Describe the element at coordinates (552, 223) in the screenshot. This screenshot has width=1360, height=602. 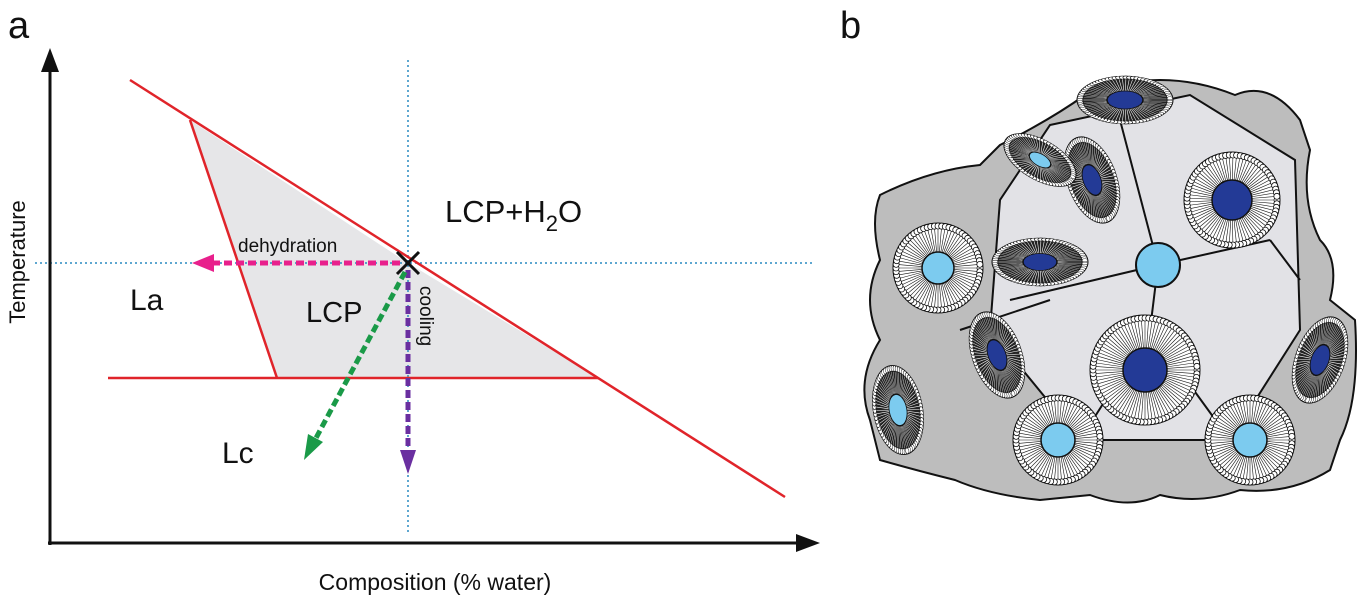
I see `text-part: 2` at that location.